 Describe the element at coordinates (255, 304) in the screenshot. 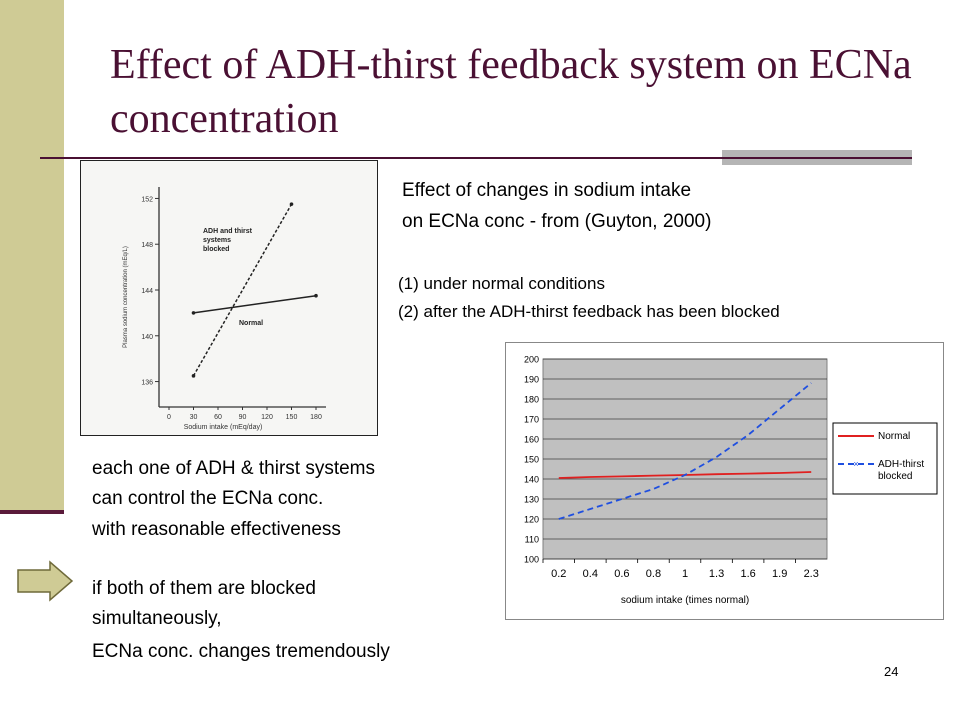

I see `scan-normal-line` at that location.